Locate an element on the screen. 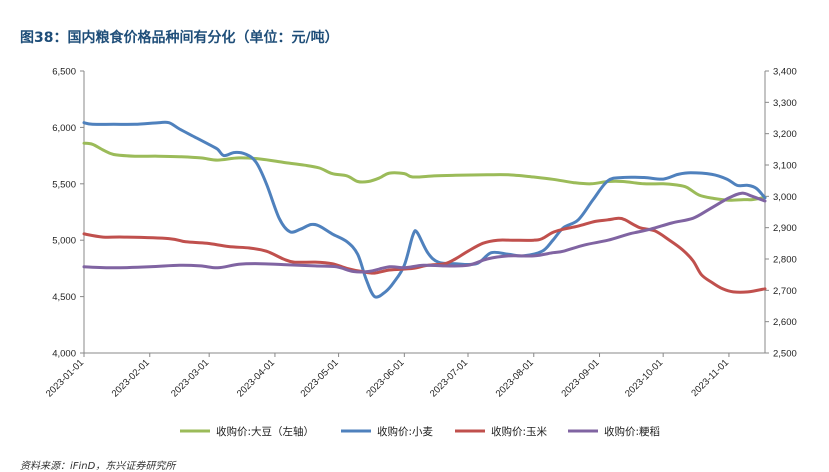 This screenshot has width=829, height=472. x-tick-label: 2023-07-01 is located at coordinates (449, 378).